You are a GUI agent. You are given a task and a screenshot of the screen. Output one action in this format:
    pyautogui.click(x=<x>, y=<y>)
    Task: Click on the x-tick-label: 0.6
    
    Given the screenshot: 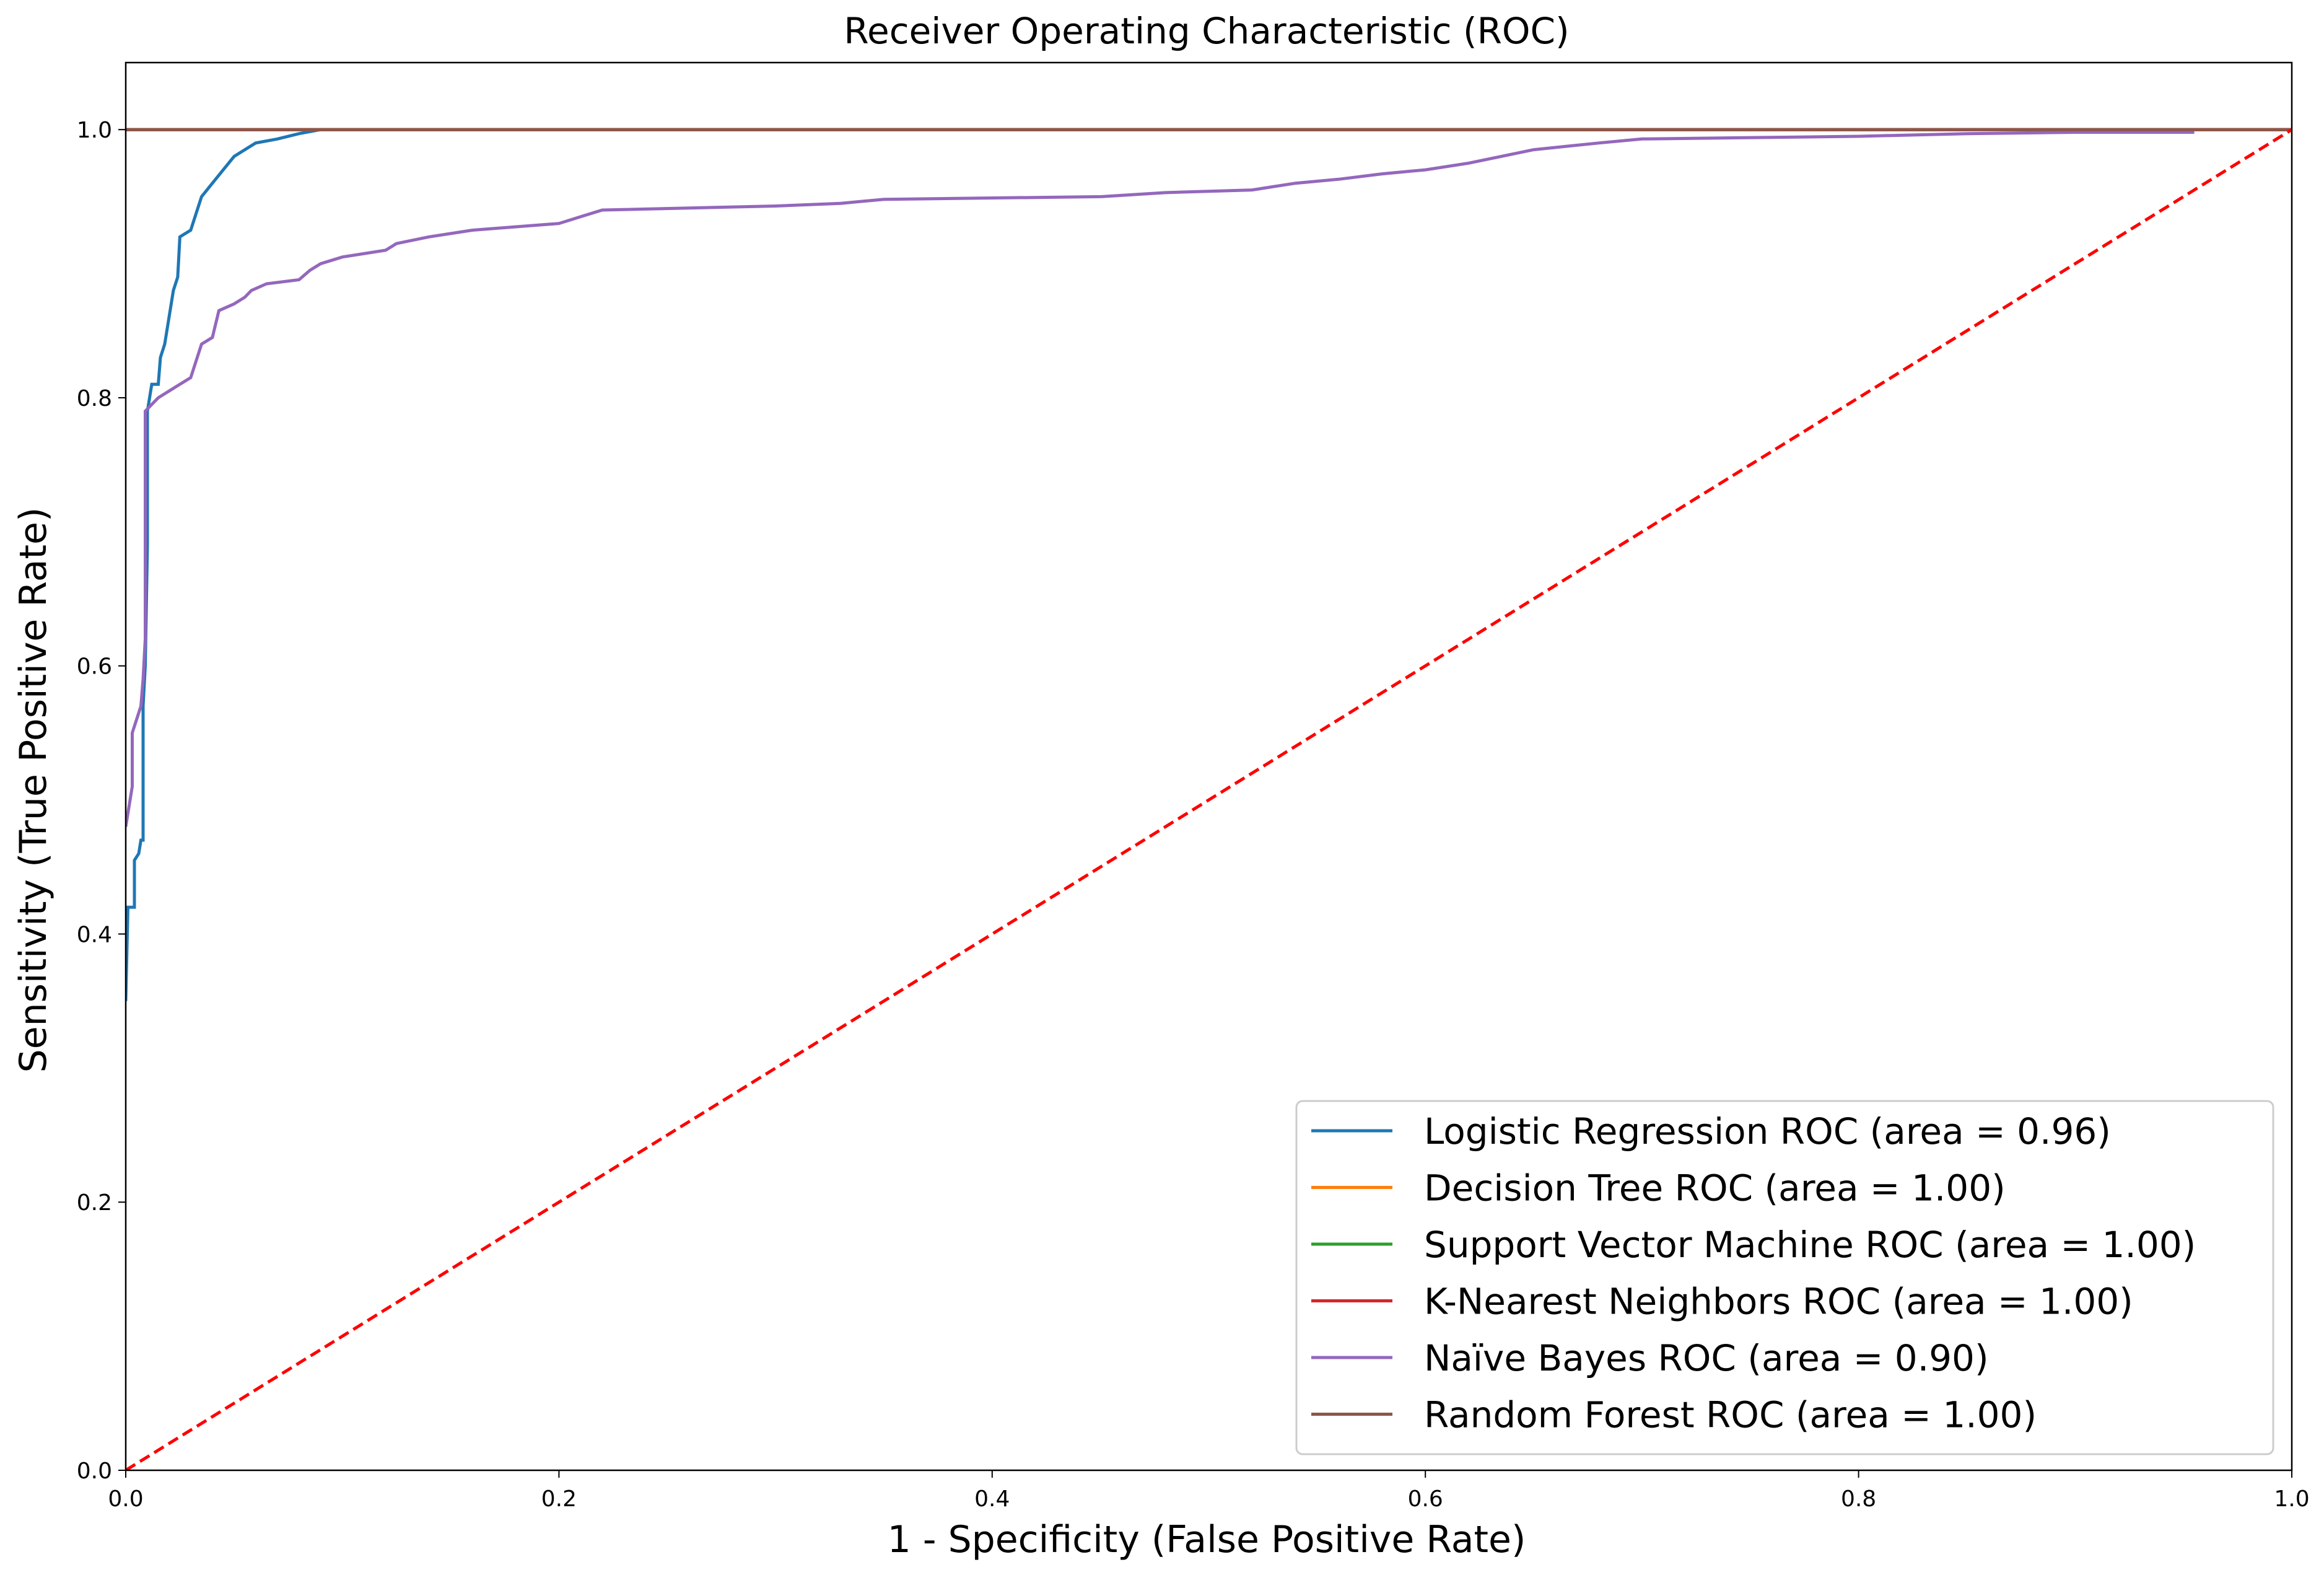 What is the action you would take?
    pyautogui.click(x=1426, y=1499)
    